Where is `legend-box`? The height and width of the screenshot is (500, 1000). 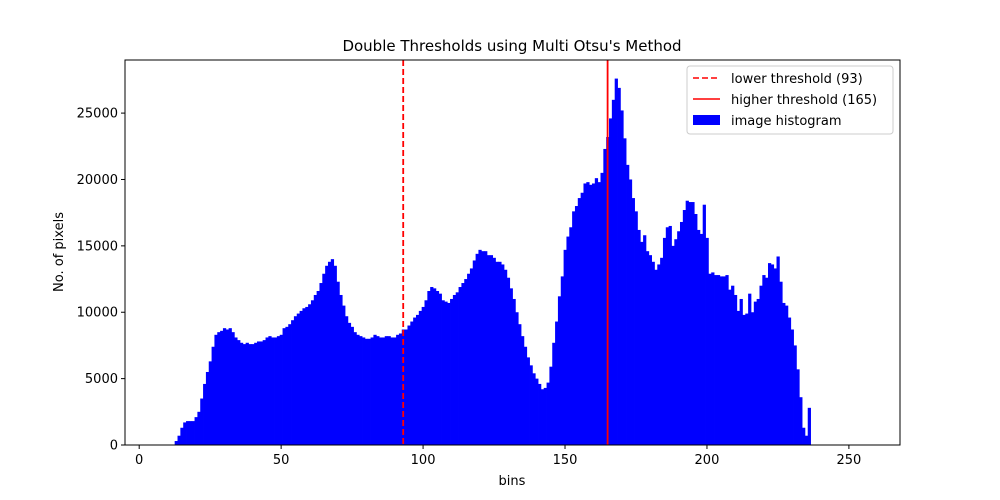
legend-box is located at coordinates (790, 100).